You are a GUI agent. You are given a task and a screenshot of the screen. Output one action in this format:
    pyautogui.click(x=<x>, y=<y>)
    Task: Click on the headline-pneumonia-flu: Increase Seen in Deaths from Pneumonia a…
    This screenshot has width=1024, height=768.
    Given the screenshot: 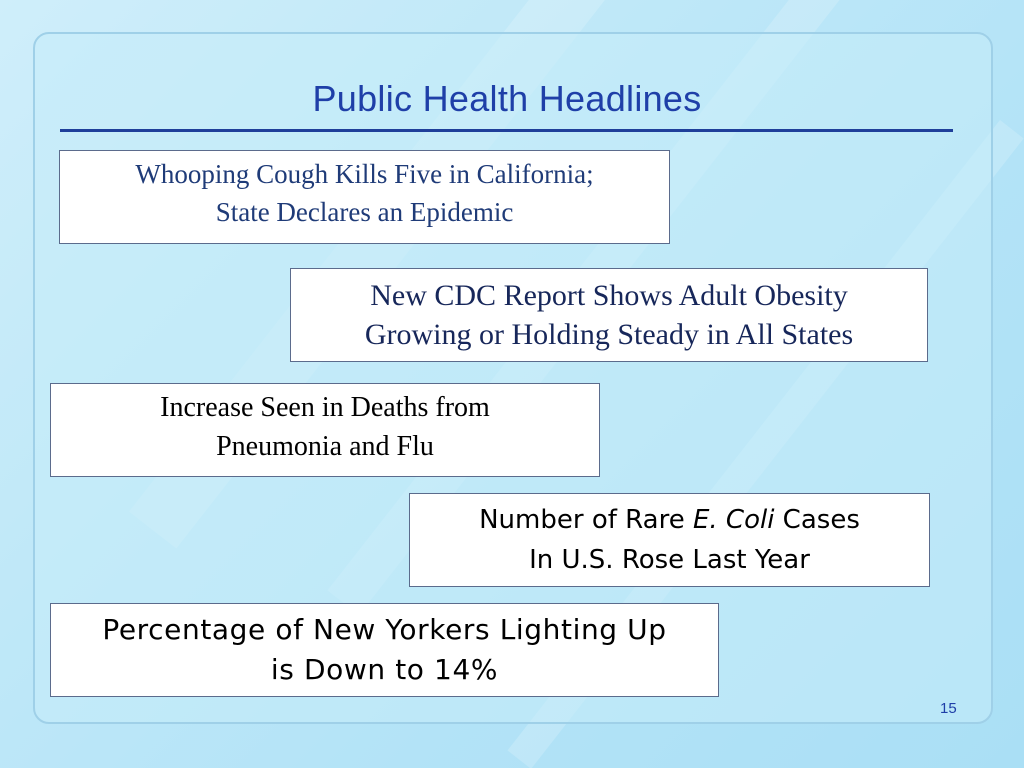 What is the action you would take?
    pyautogui.click(x=325, y=430)
    